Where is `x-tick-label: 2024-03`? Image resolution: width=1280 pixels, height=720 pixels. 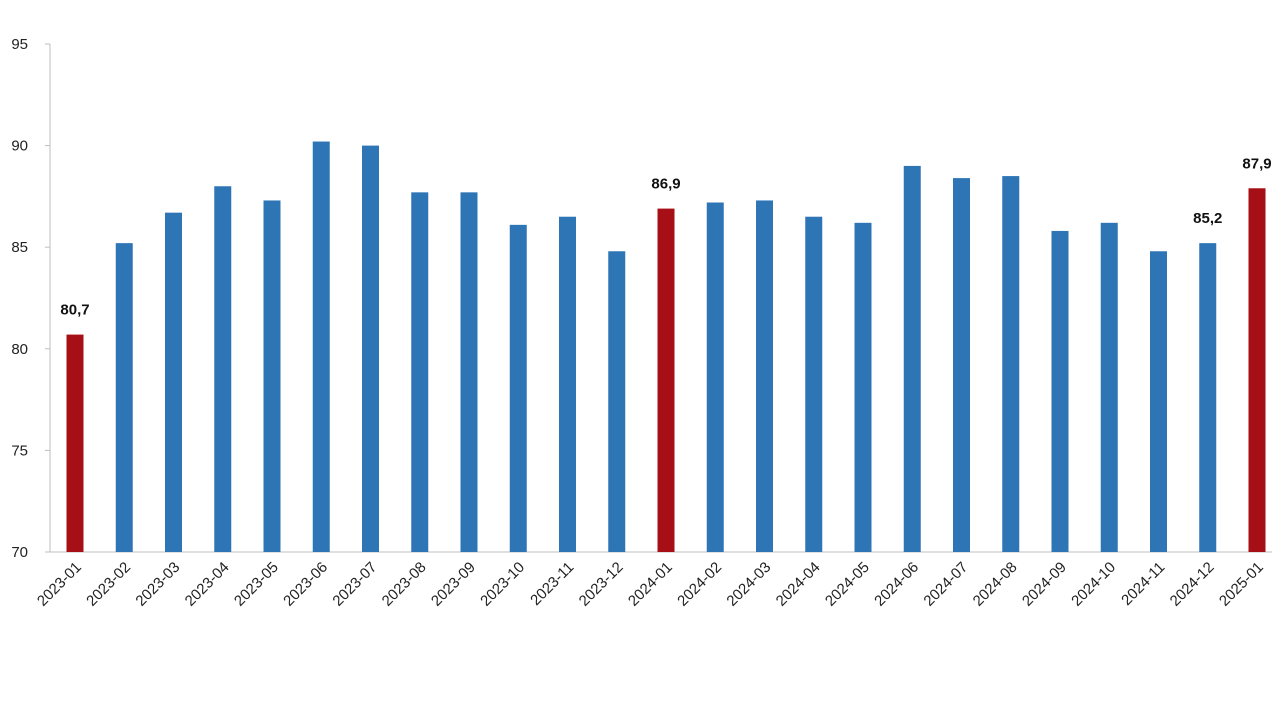 x-tick-label: 2024-03 is located at coordinates (748, 584).